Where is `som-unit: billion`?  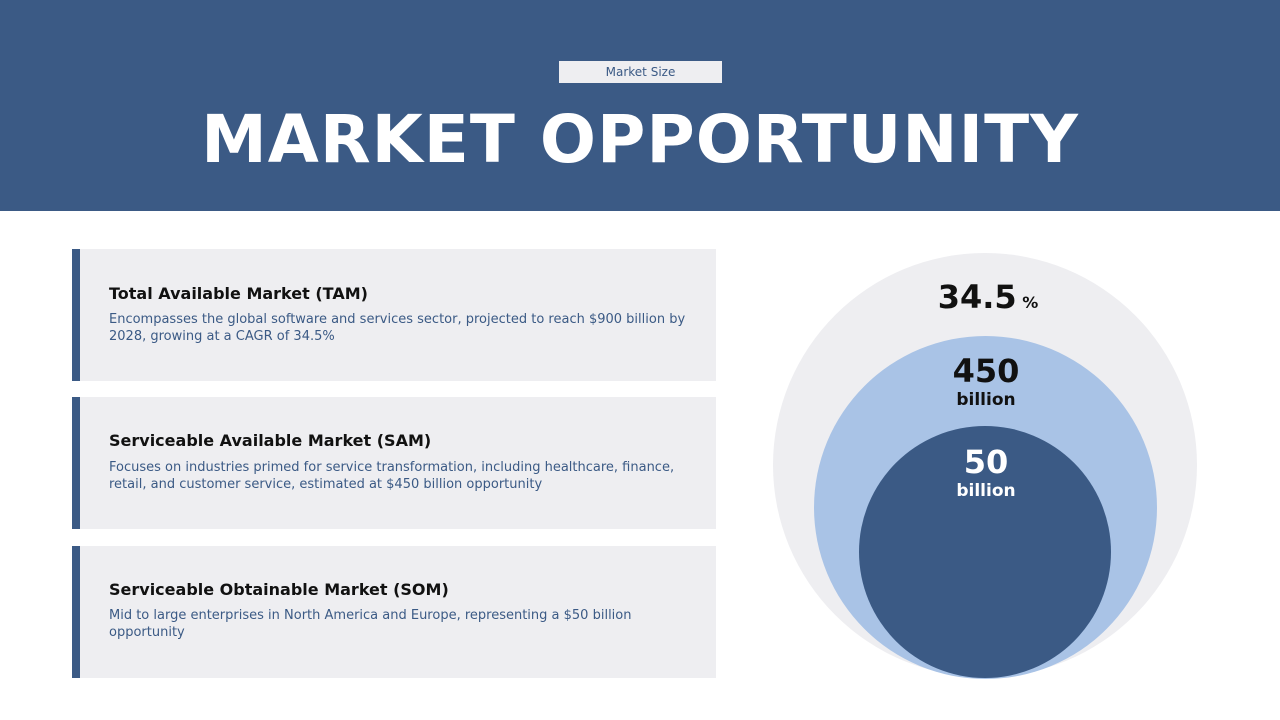 som-unit: billion is located at coordinates (986, 491).